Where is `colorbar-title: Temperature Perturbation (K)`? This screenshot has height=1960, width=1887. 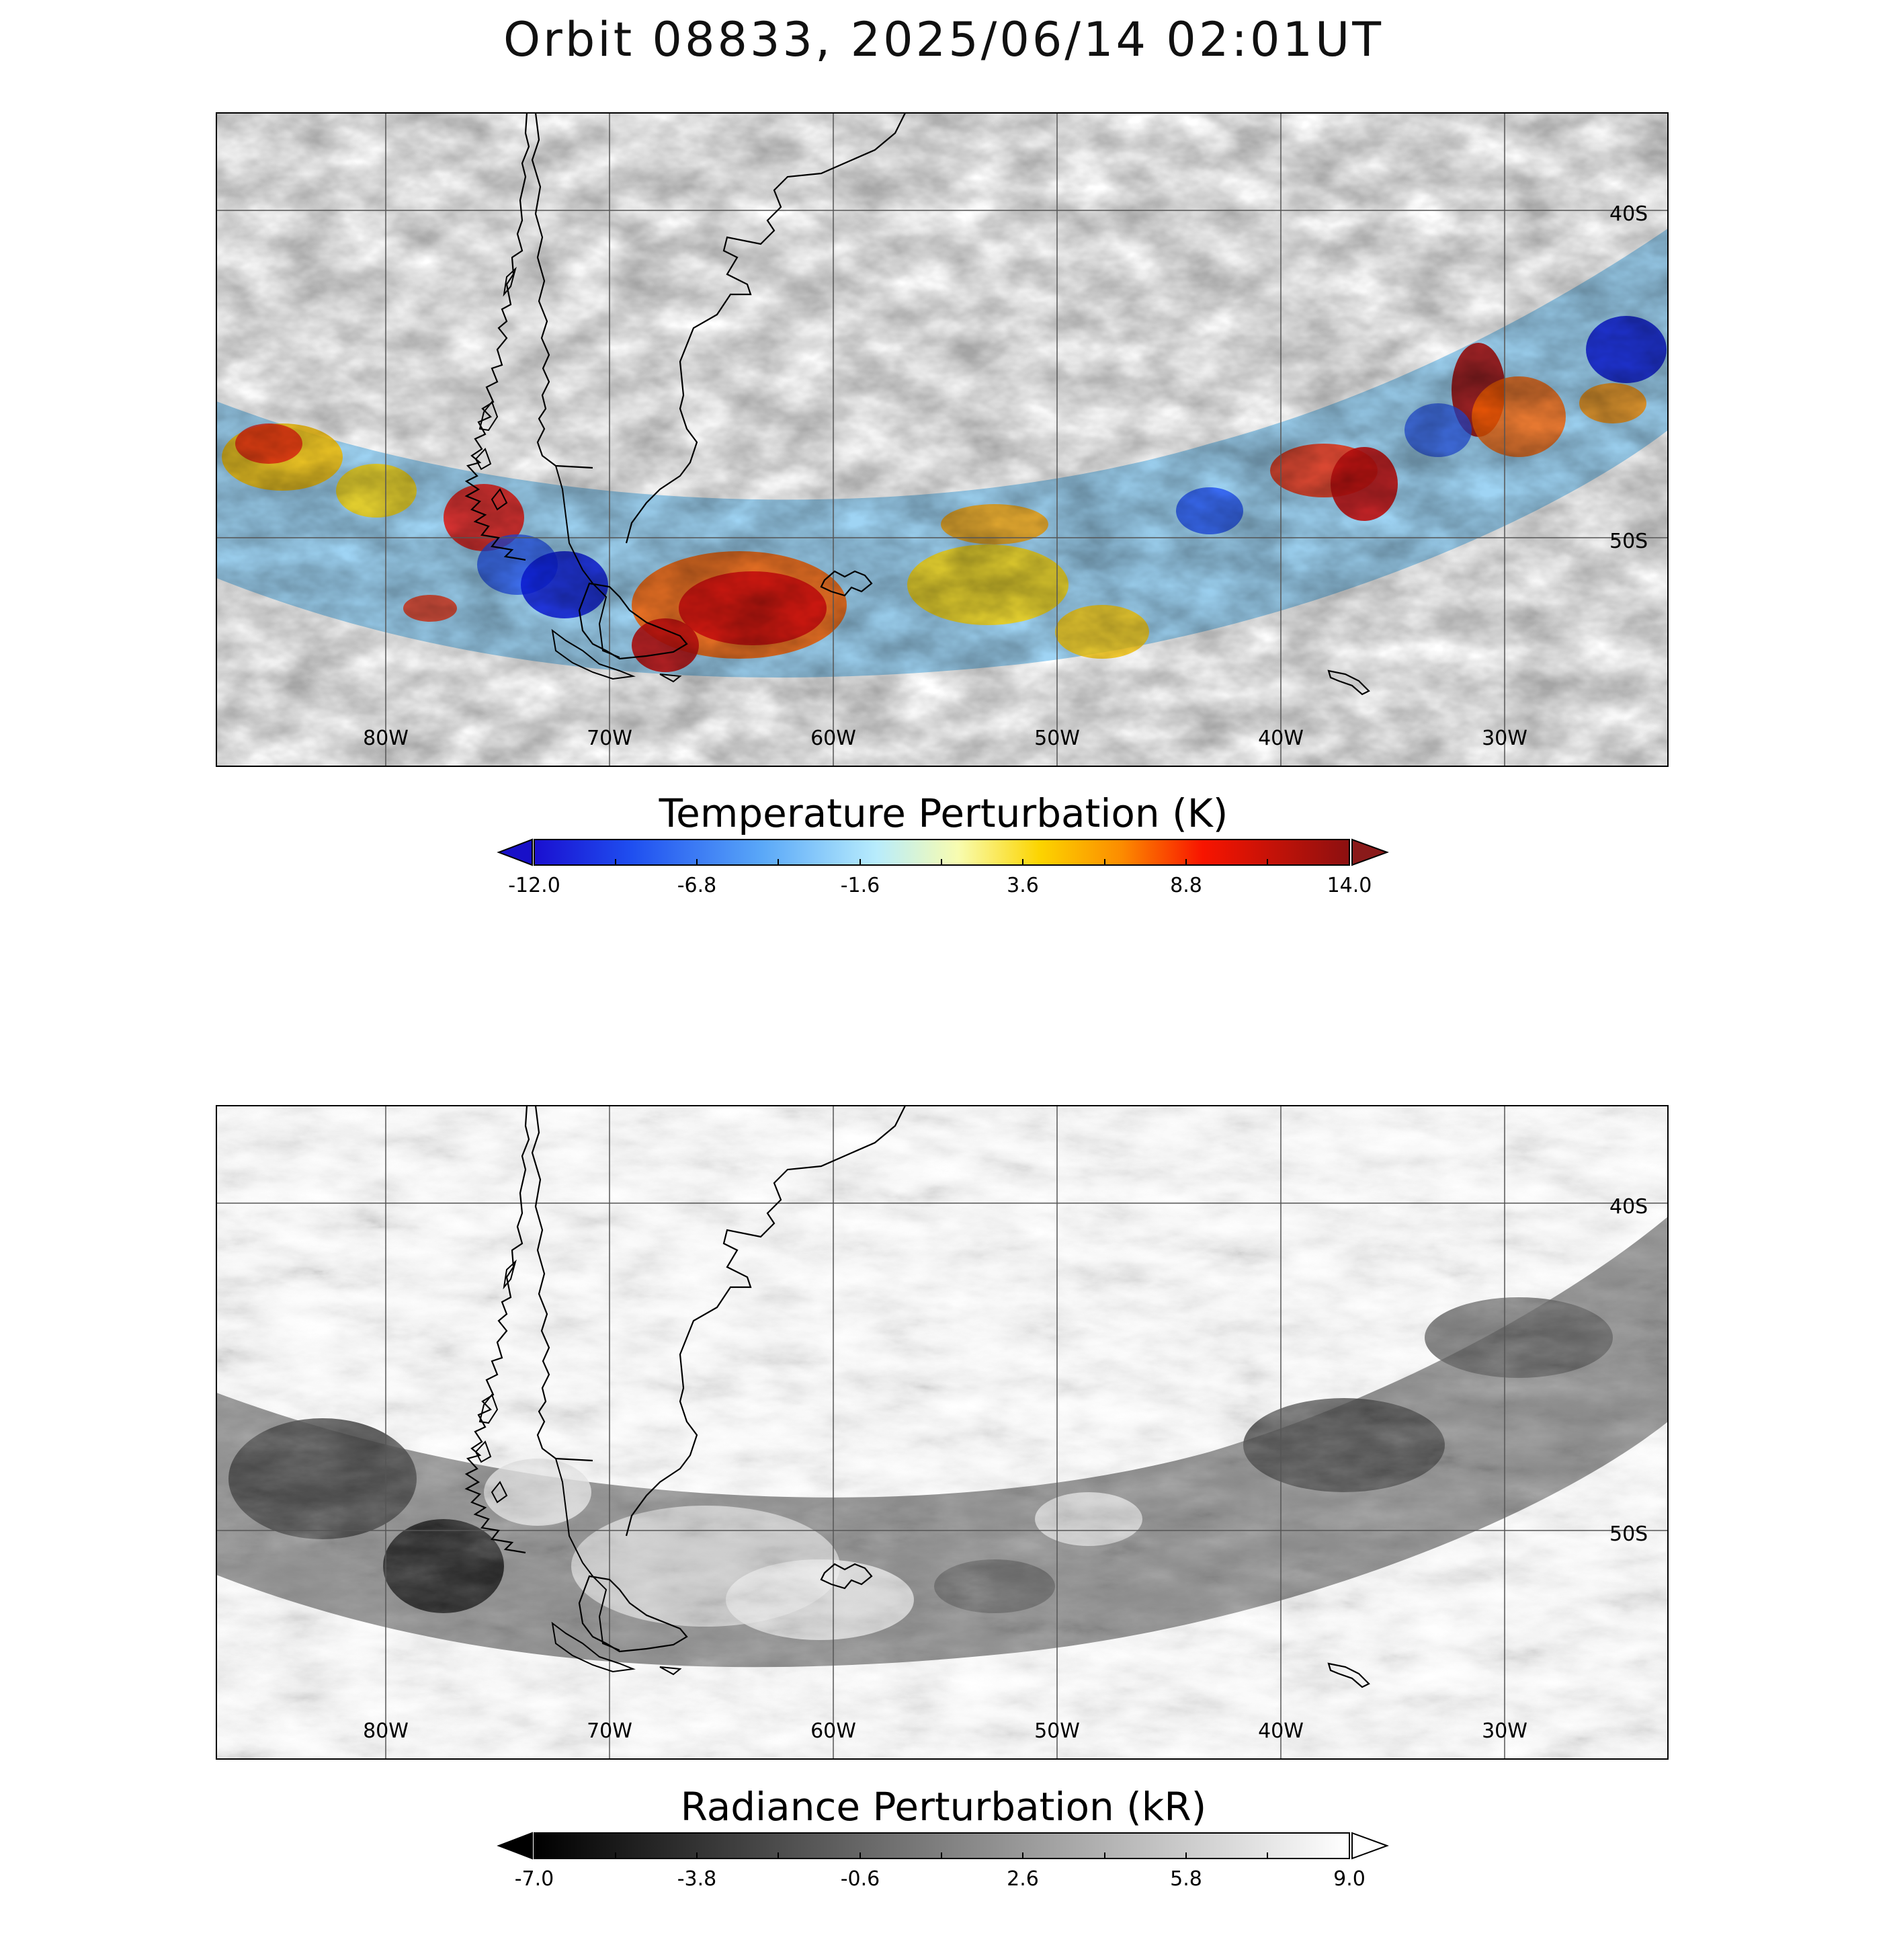 colorbar-title: Temperature Perturbation (K) is located at coordinates (944, 813).